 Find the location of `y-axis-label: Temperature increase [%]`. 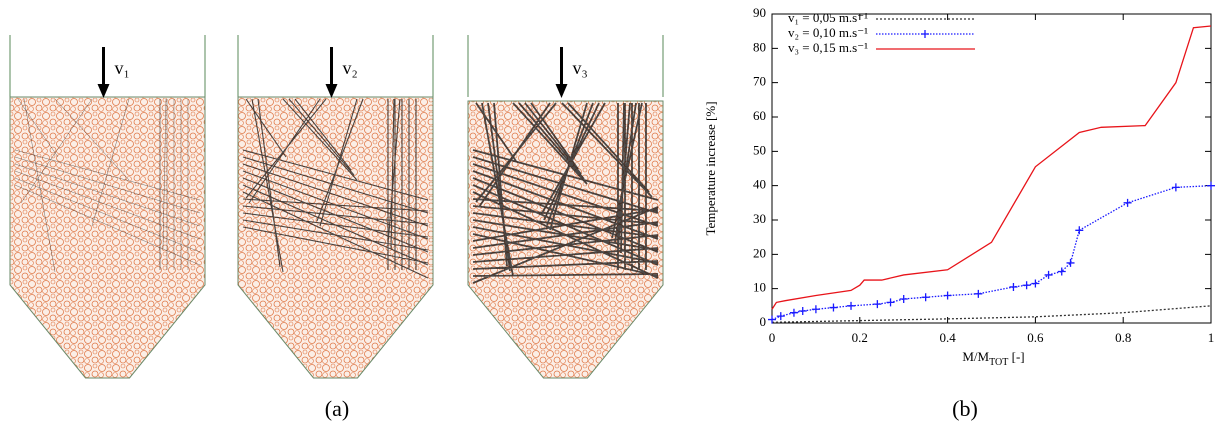

y-axis-label: Temperature increase [%] is located at coordinates (710, 168).